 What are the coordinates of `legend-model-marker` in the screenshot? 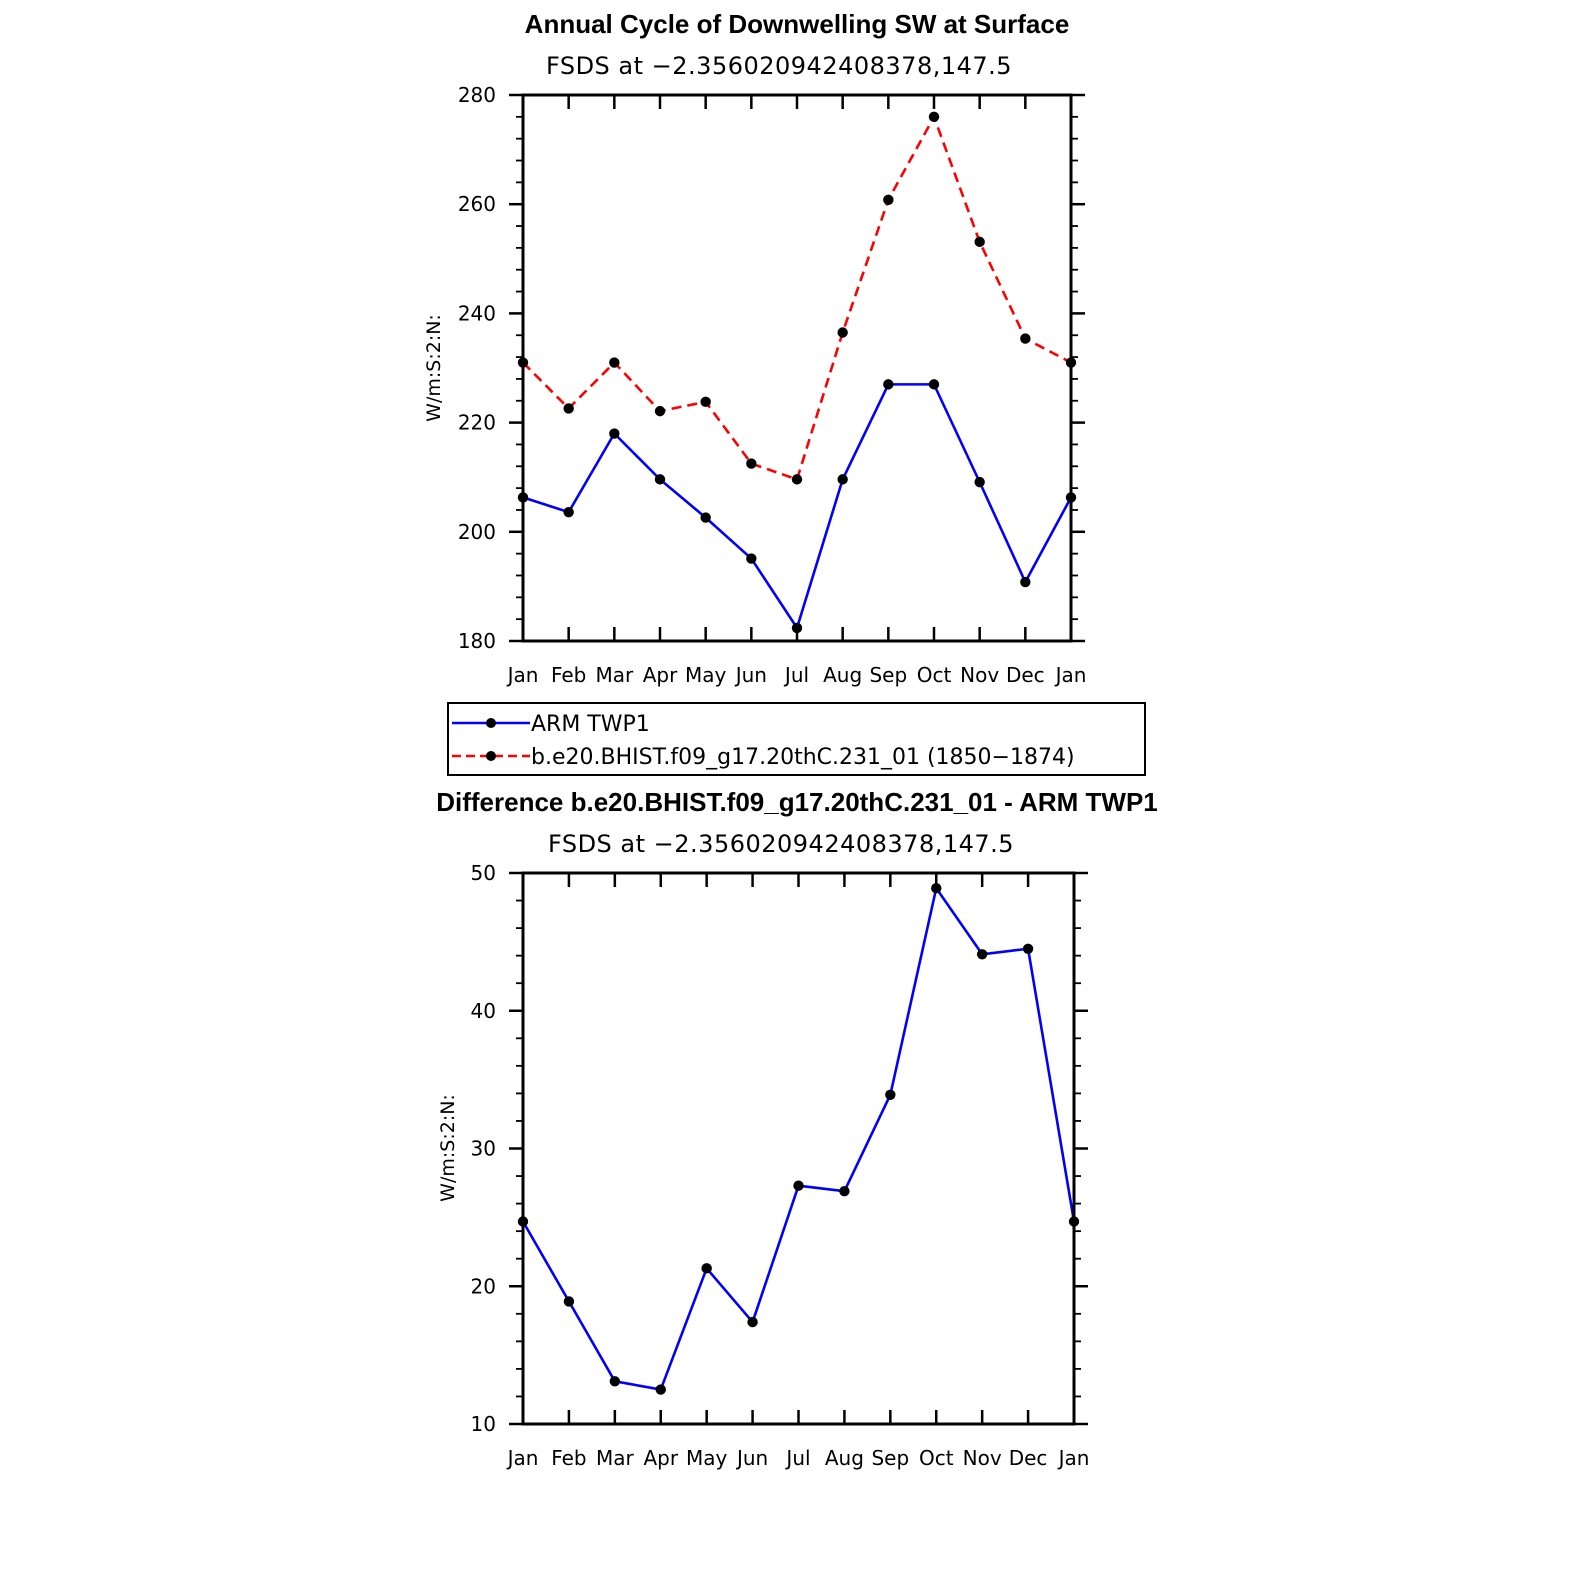 It's located at (491, 756).